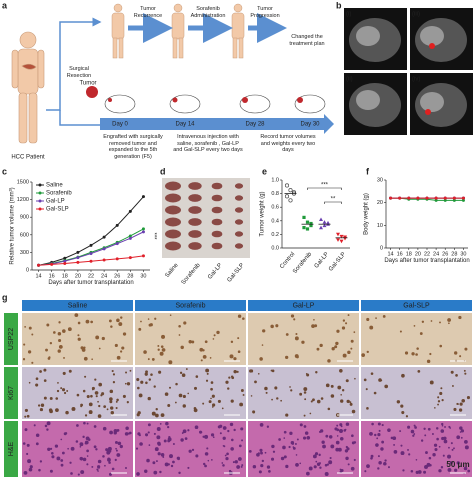 Image resolution: width=474 pixels, height=491 pixels. I want to click on group-label: Gal-LP, so click(215, 271).